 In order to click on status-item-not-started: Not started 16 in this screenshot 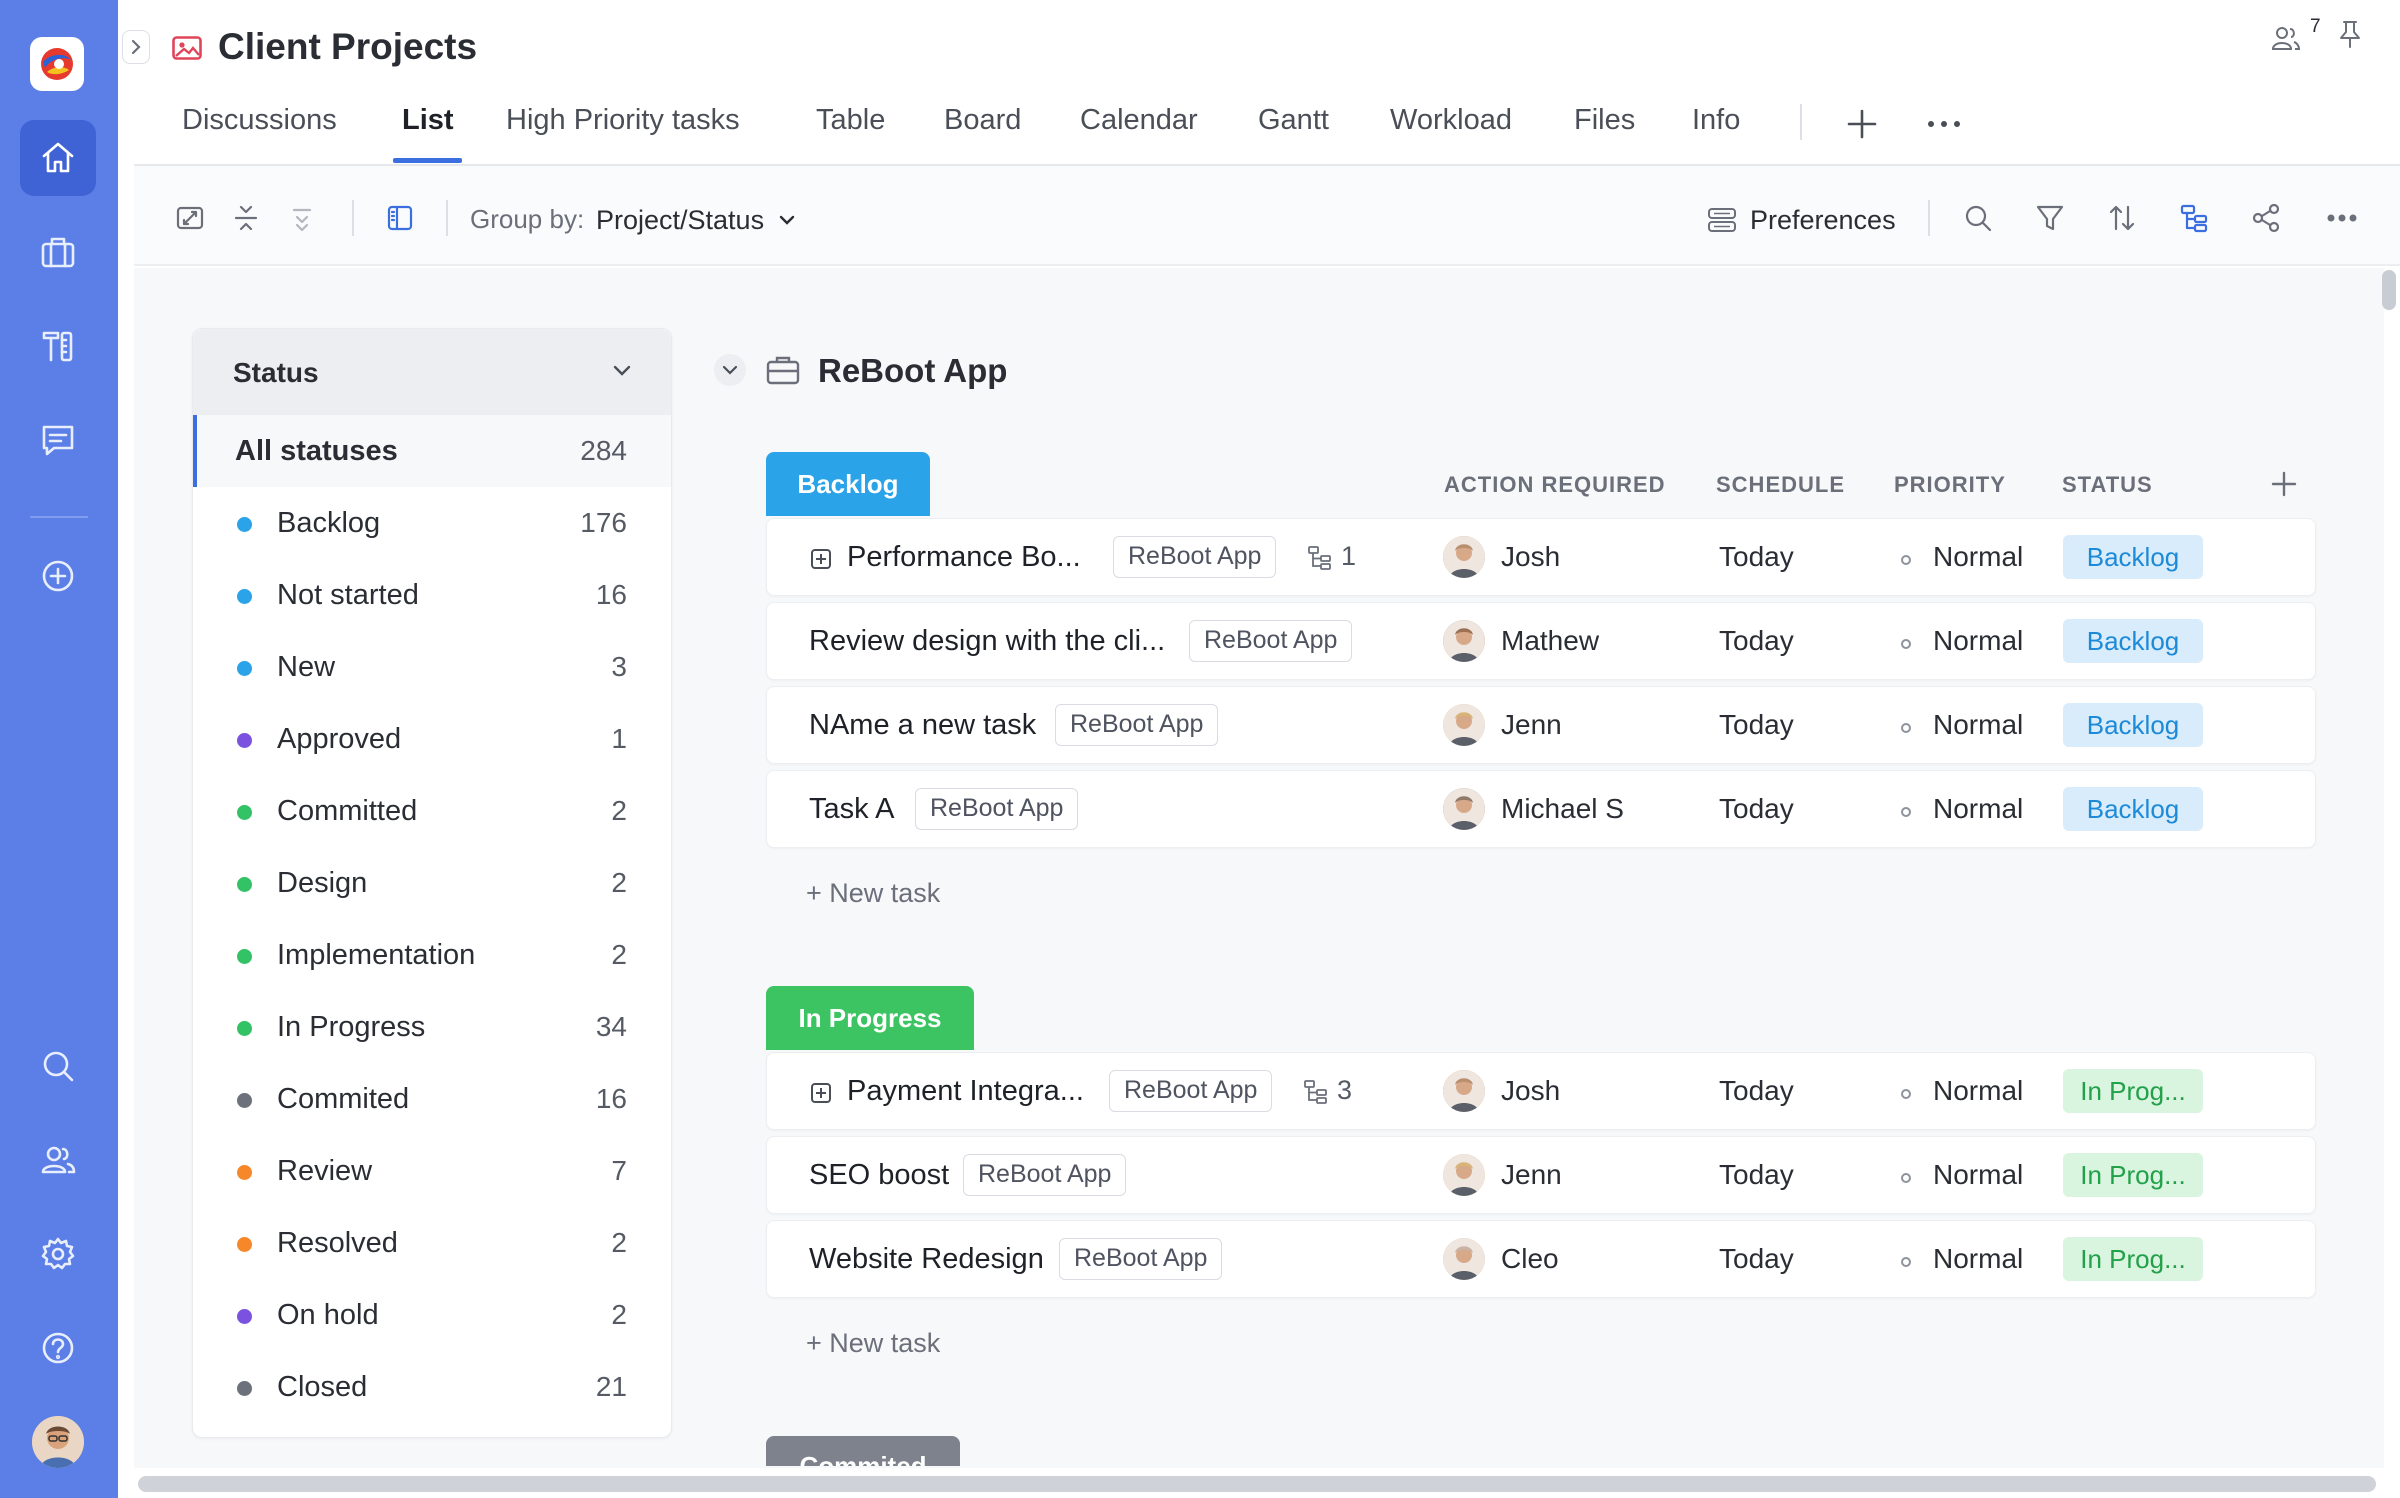, I will do `click(432, 595)`.